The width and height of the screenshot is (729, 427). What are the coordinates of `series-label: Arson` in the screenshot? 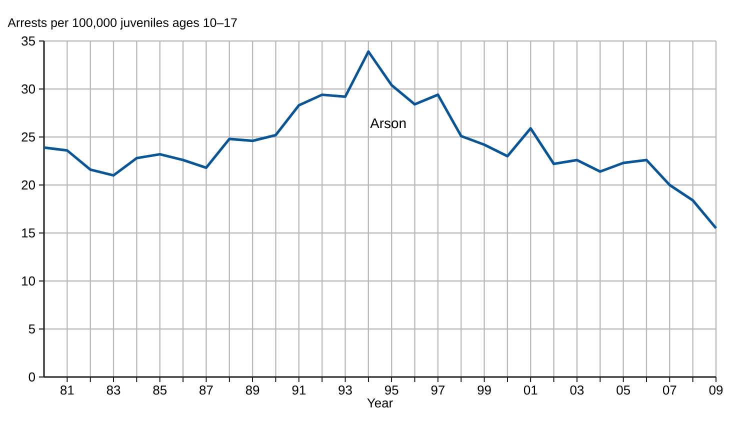 It's located at (388, 123).